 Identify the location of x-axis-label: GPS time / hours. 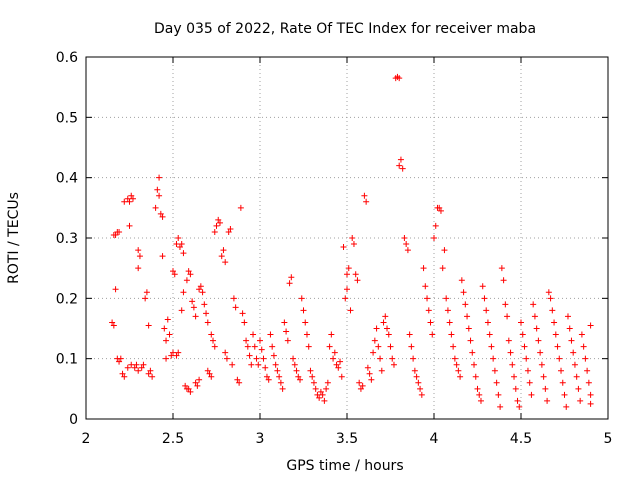
(344, 466).